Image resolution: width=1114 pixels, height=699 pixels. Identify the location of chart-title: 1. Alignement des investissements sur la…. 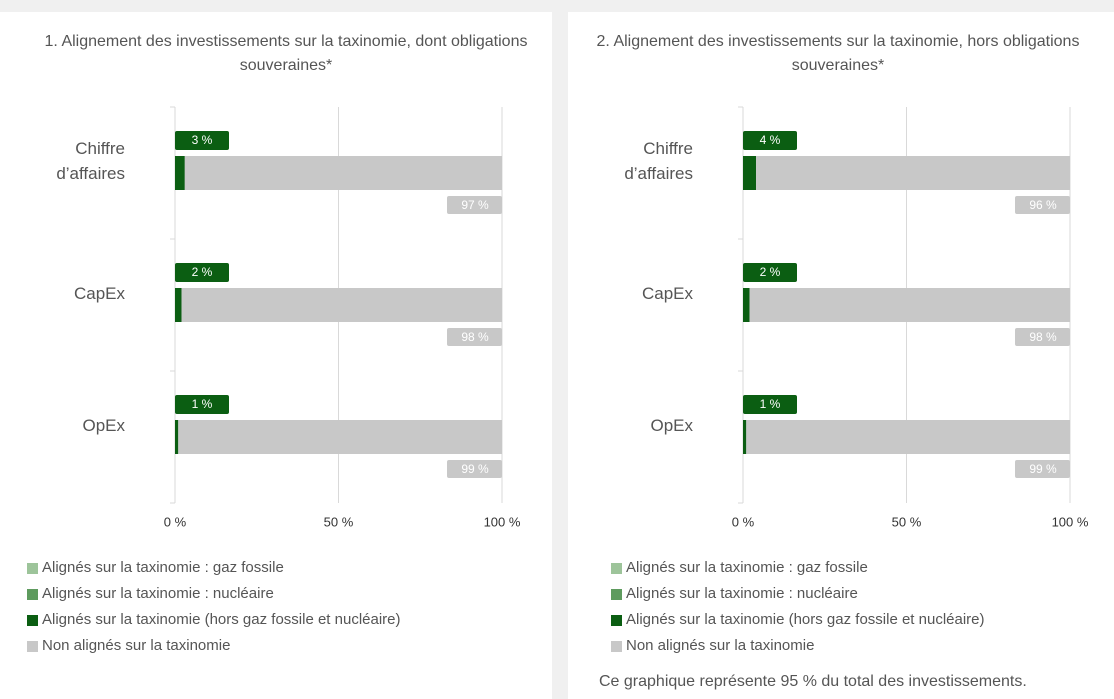
(286, 53).